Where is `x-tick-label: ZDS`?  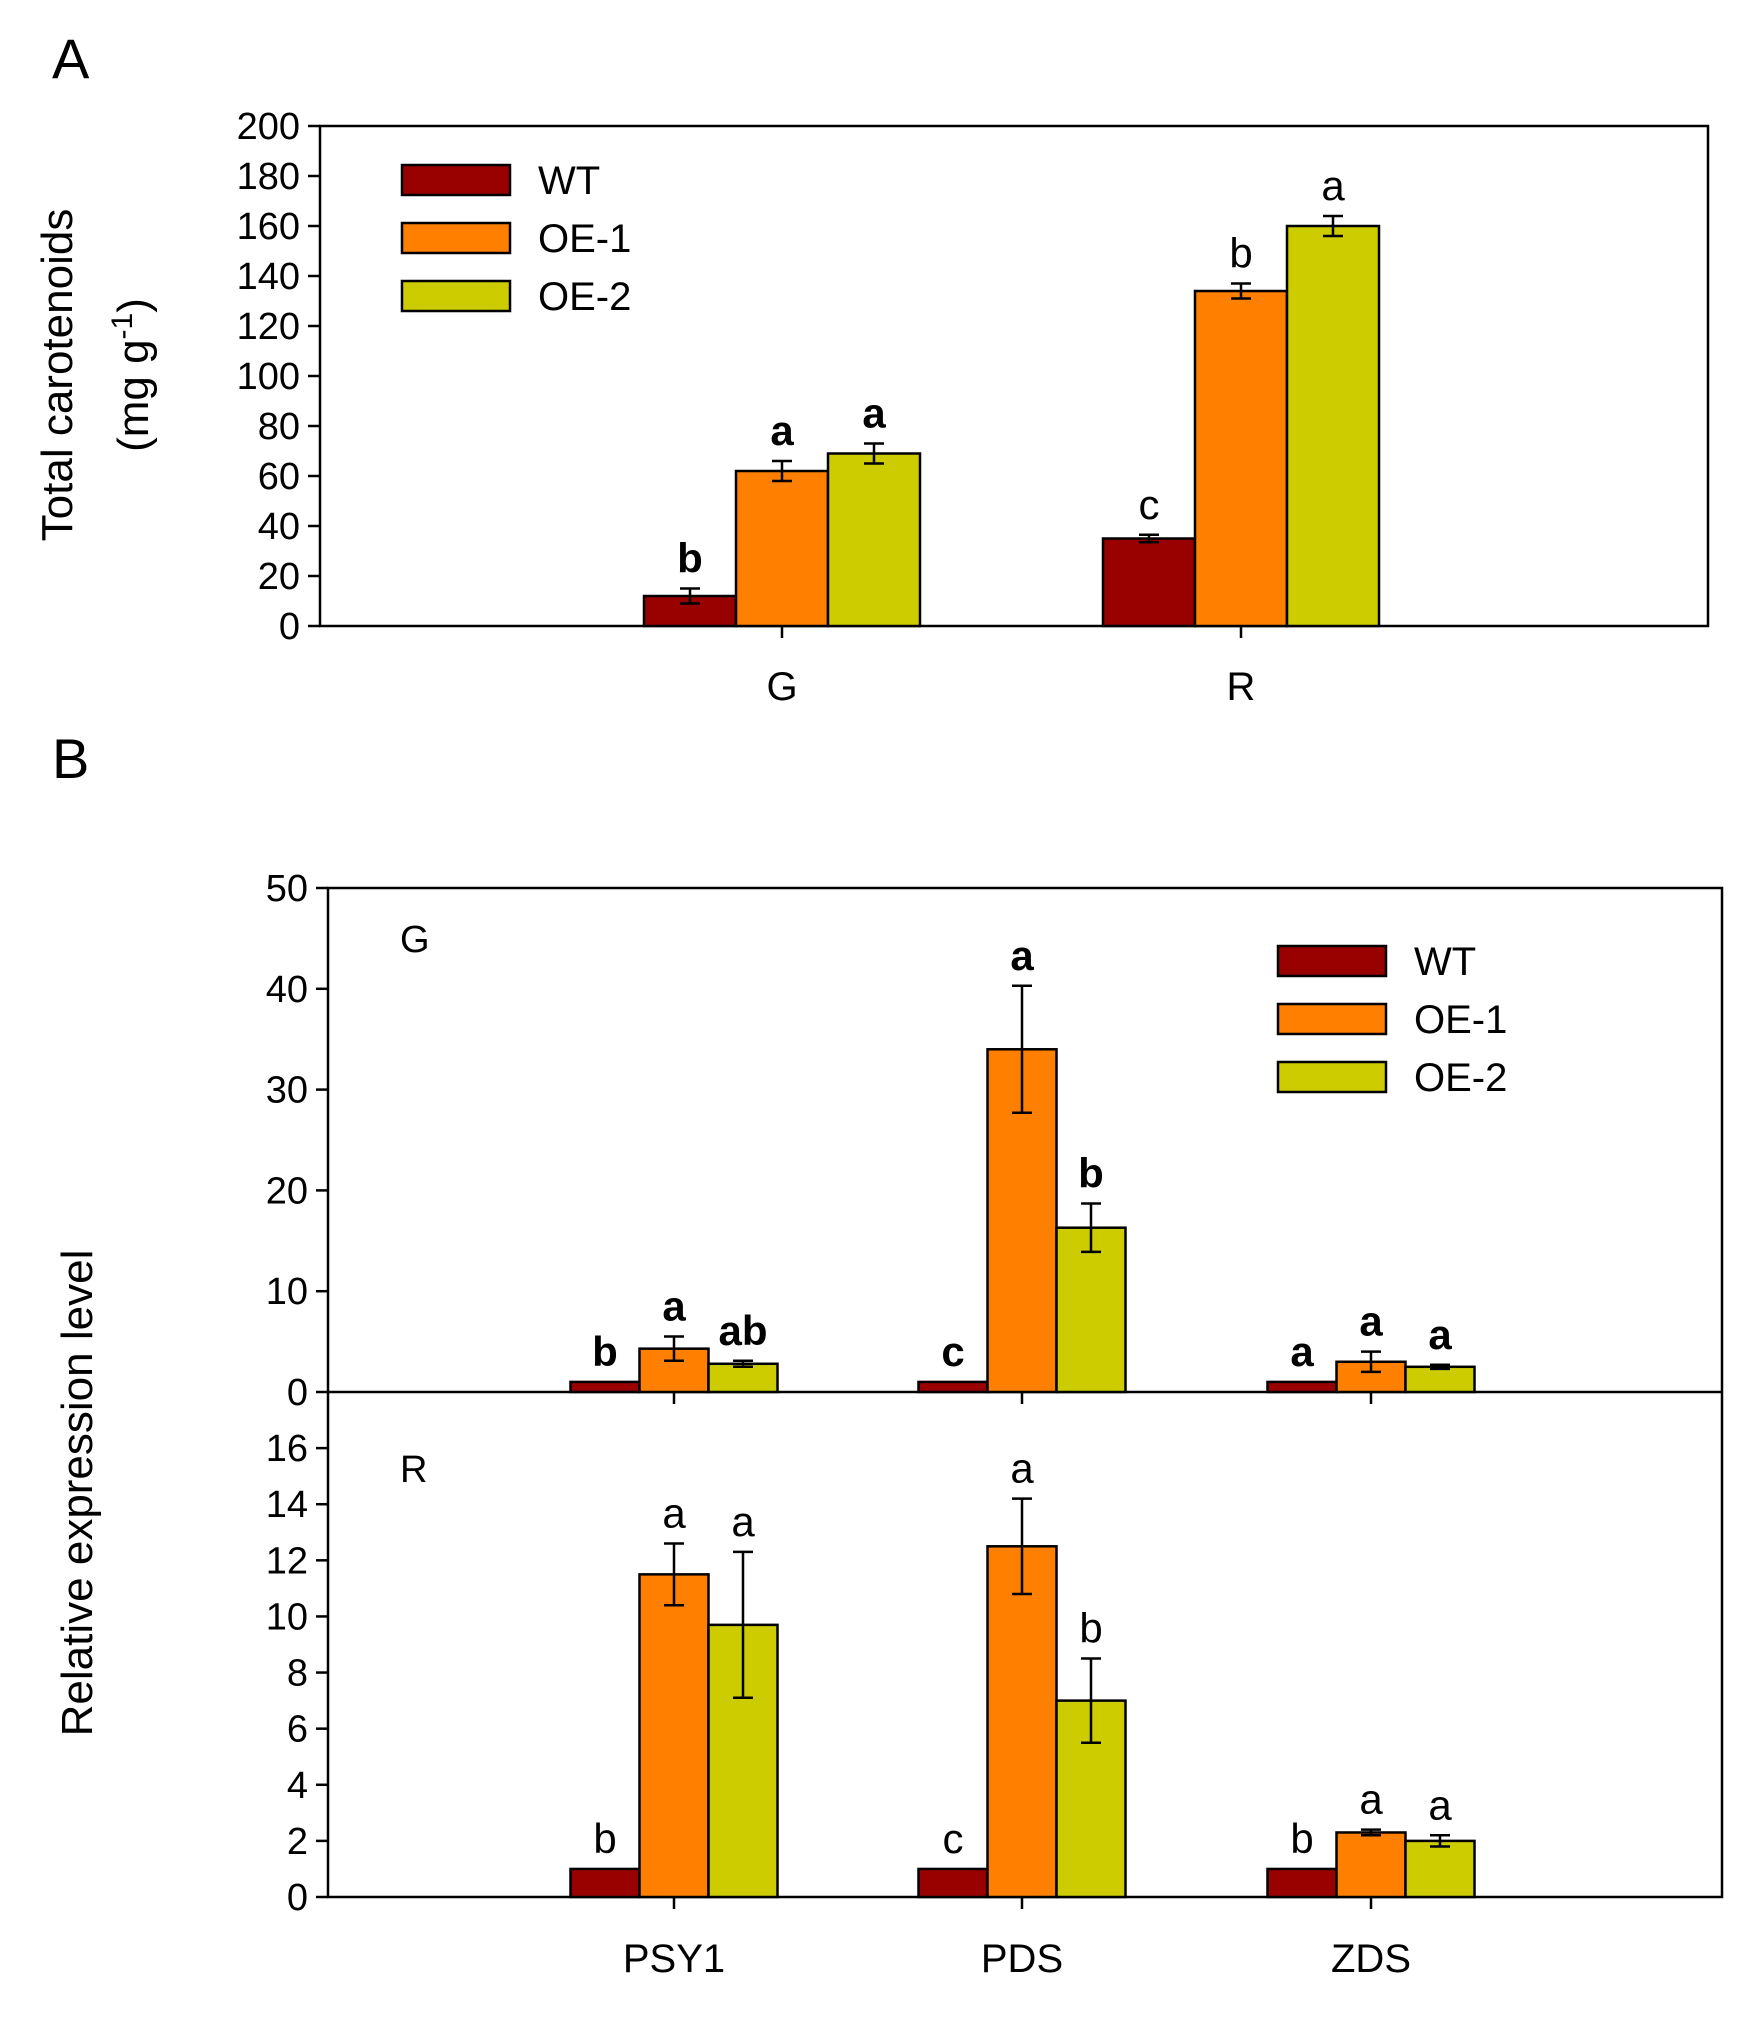
x-tick-label: ZDS is located at coordinates (1371, 1959).